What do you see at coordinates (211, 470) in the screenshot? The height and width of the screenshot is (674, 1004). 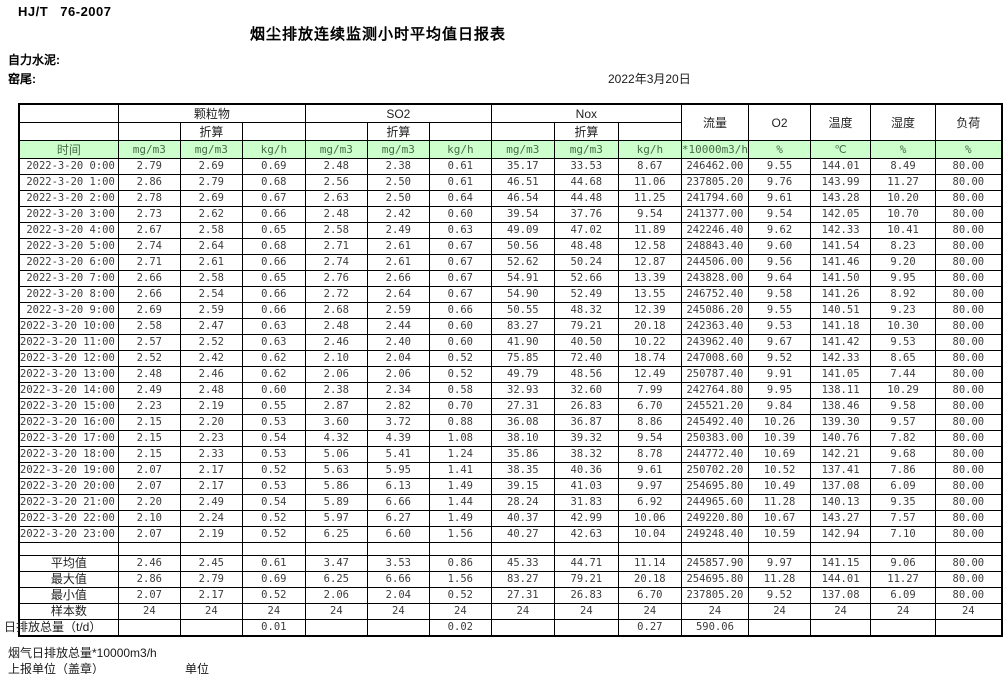 I see `cell-value: 2.17` at bounding box center [211, 470].